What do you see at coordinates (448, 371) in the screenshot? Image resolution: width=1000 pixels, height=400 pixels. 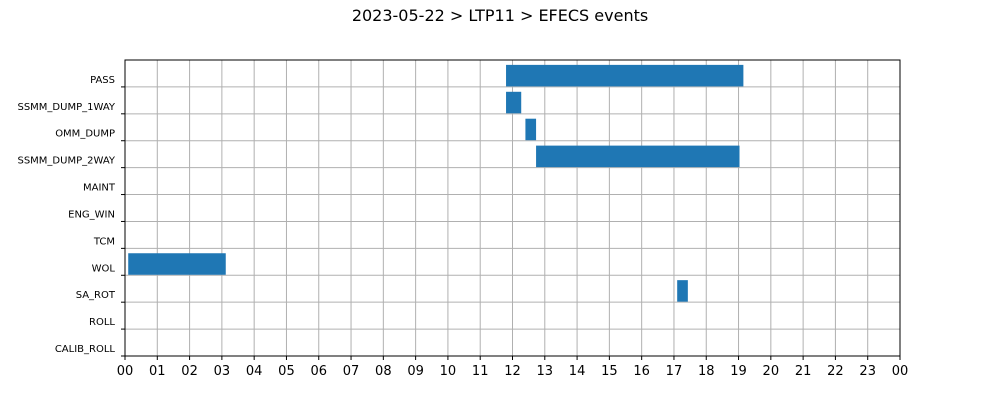 I see `x-tick-label: 10` at bounding box center [448, 371].